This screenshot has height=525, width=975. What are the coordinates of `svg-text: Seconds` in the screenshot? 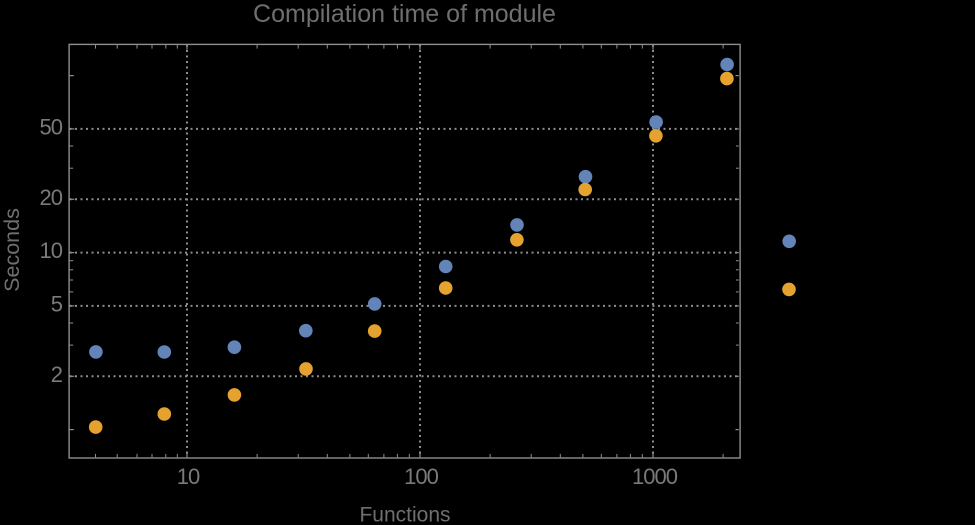 It's located at (12, 250).